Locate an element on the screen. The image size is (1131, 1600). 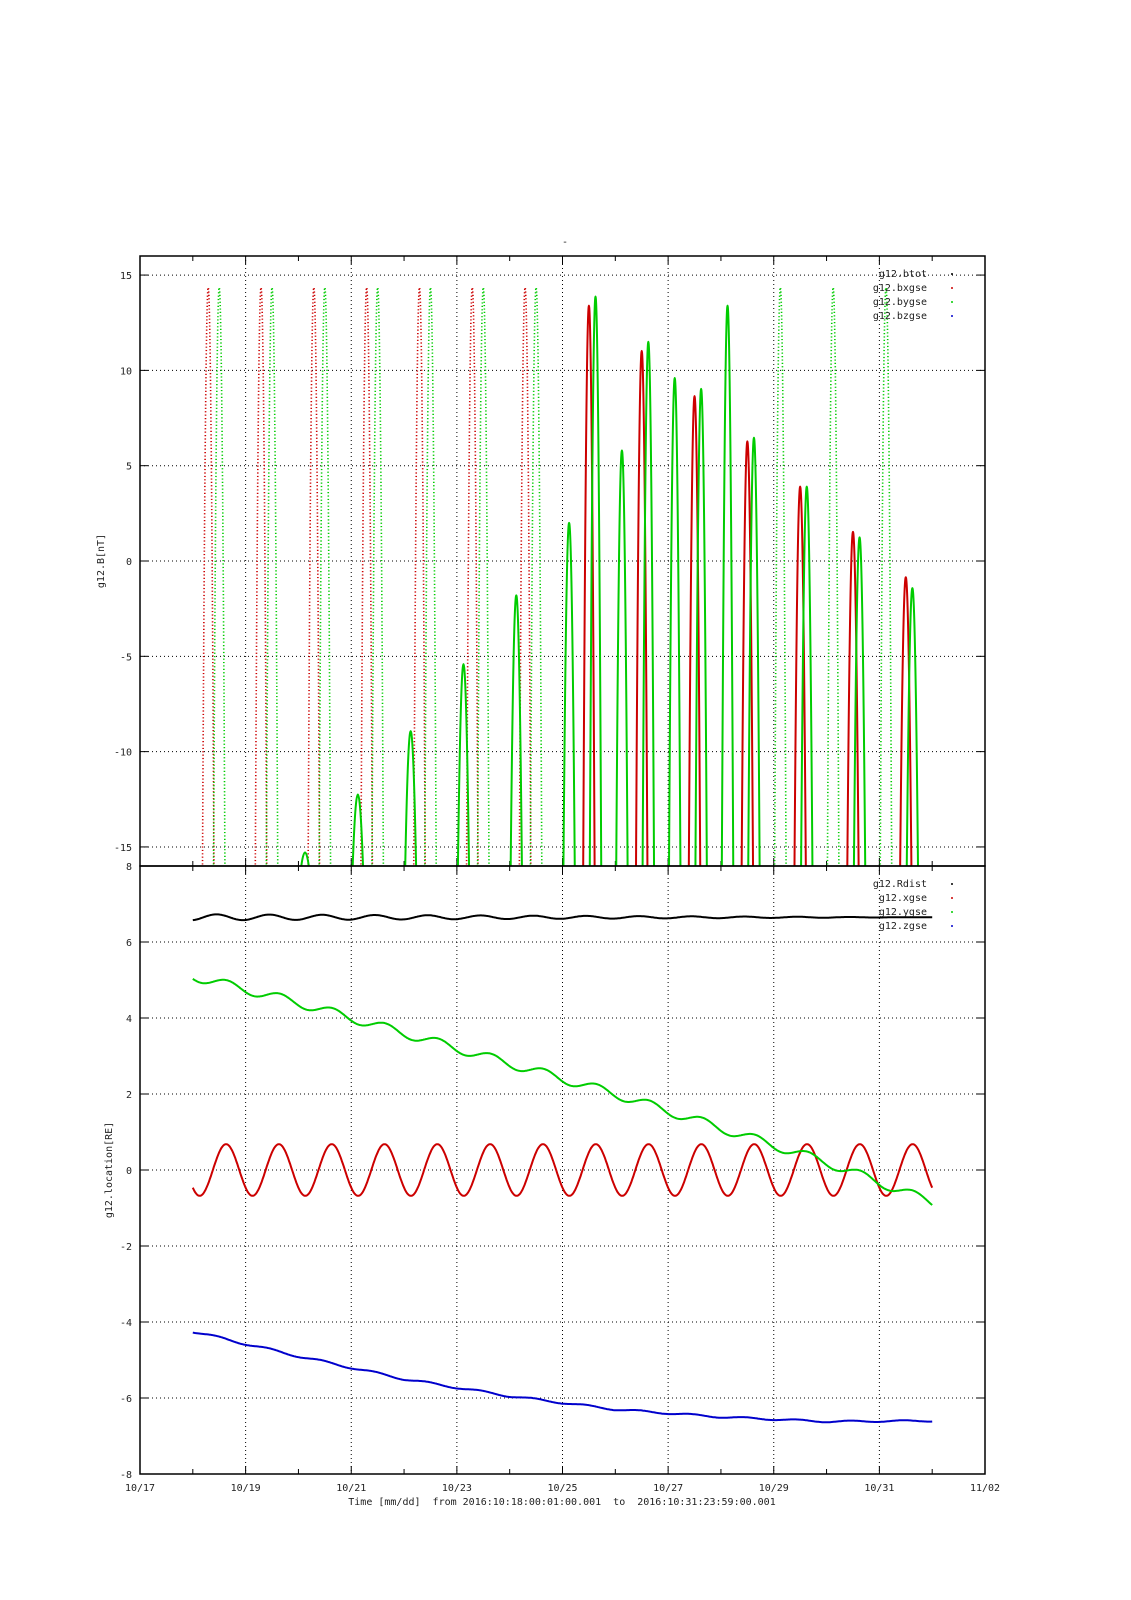
bottom-x-tick-label: 10/27 is located at coordinates (668, 1488).